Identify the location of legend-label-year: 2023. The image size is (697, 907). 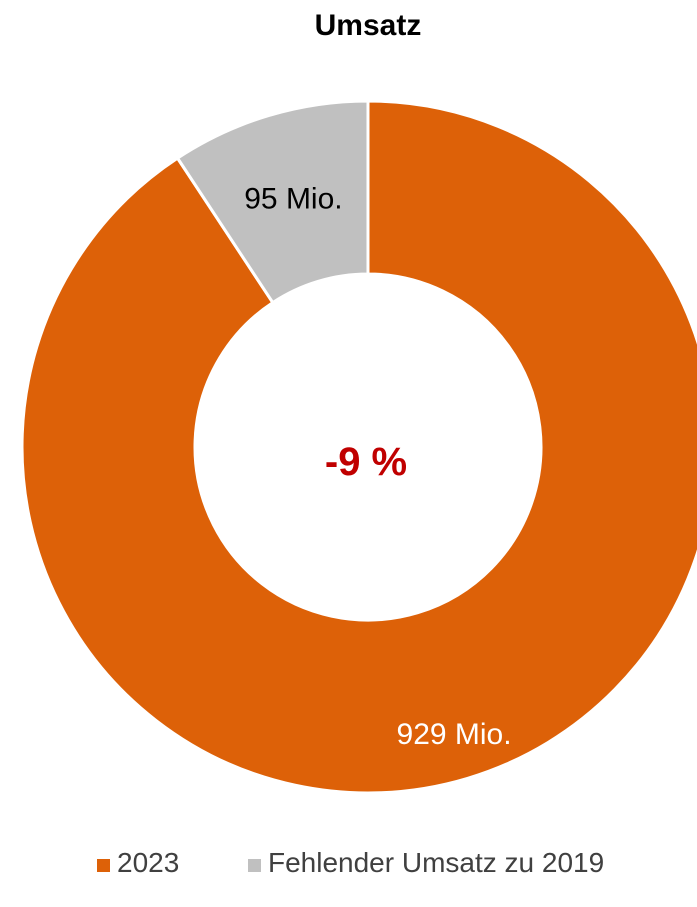
(148, 862).